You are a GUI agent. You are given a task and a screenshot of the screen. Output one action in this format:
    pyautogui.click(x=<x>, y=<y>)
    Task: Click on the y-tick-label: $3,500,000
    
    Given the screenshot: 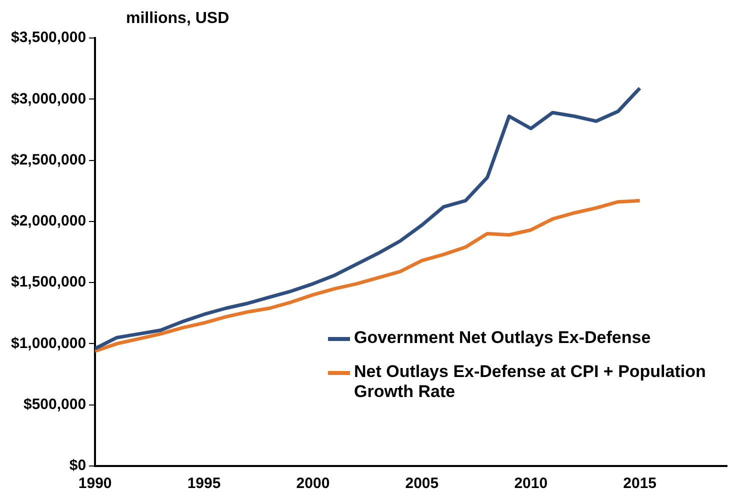 What is the action you would take?
    pyautogui.click(x=48, y=37)
    